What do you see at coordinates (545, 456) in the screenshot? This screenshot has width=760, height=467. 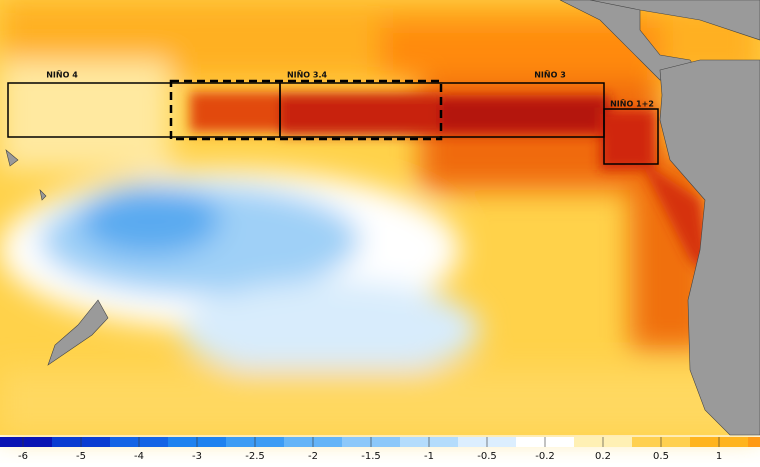 I see `colorbar-tick-label: -0.2` at bounding box center [545, 456].